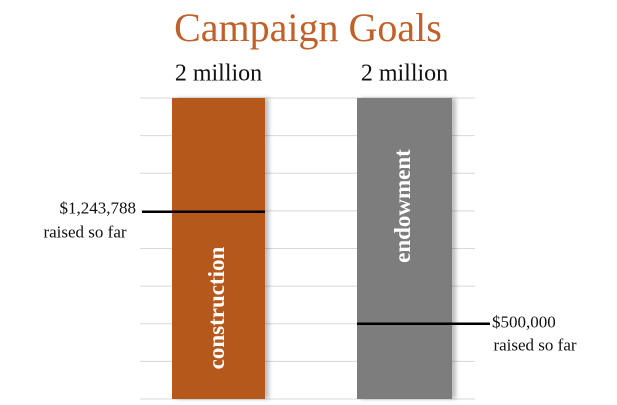 The image size is (617, 405). What do you see at coordinates (402, 206) in the screenshot?
I see `category-label: endowment` at bounding box center [402, 206].